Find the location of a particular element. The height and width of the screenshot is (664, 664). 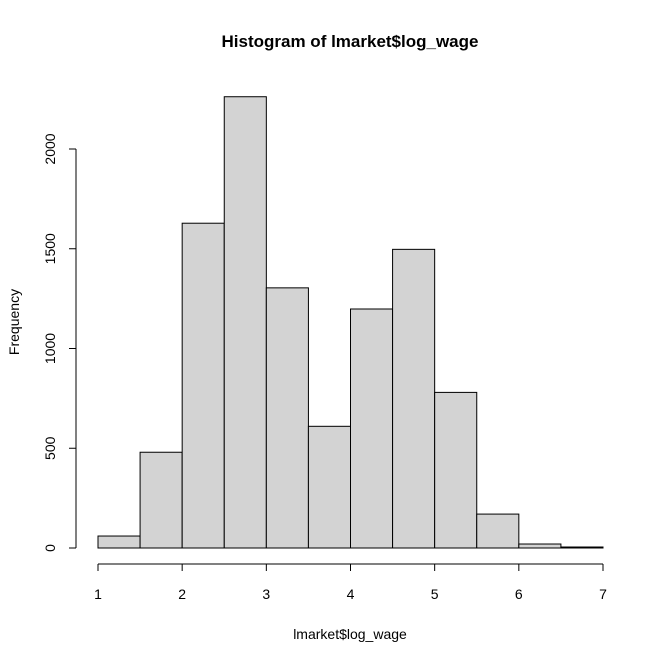

x-tick-label: 6 is located at coordinates (519, 594).